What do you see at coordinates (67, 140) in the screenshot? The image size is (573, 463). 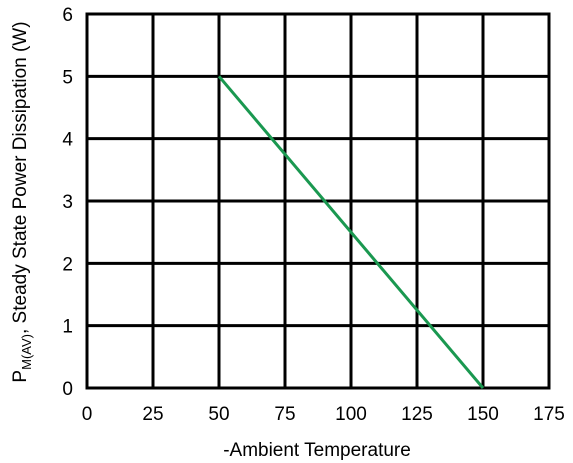 I see `y-tick-label: 4` at bounding box center [67, 140].